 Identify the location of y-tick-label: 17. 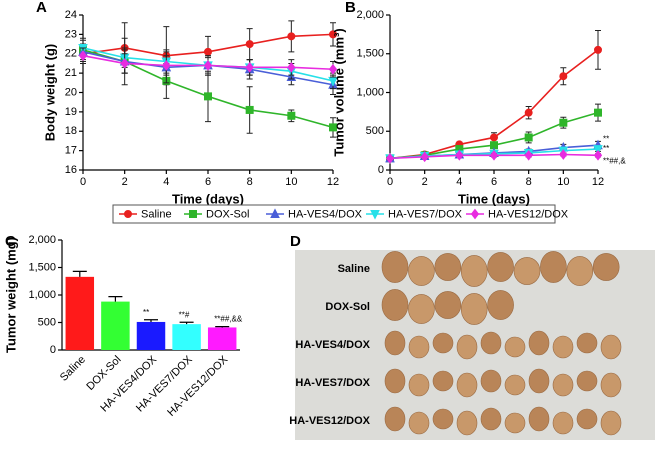
(71, 151).